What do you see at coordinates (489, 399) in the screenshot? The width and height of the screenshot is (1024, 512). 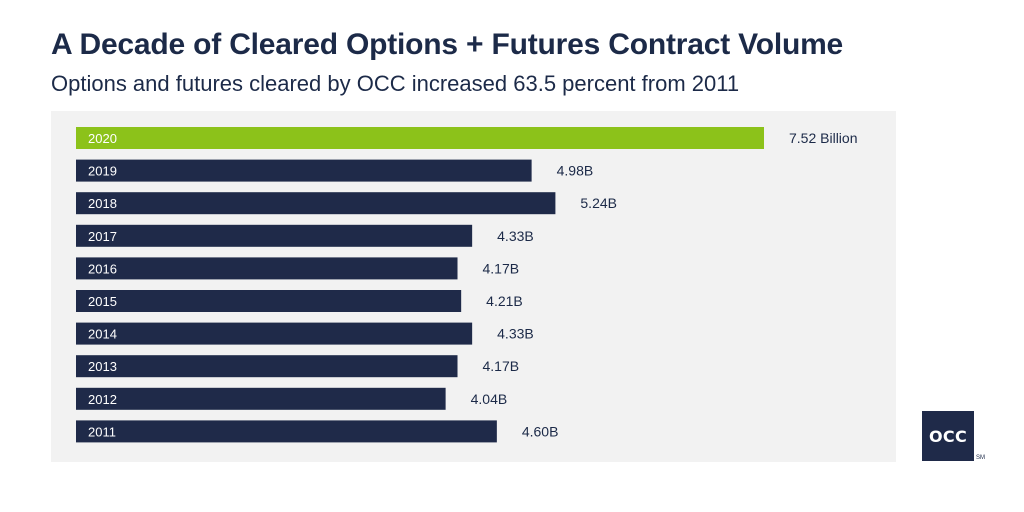 I see `value-label-2012: 4.04B` at bounding box center [489, 399].